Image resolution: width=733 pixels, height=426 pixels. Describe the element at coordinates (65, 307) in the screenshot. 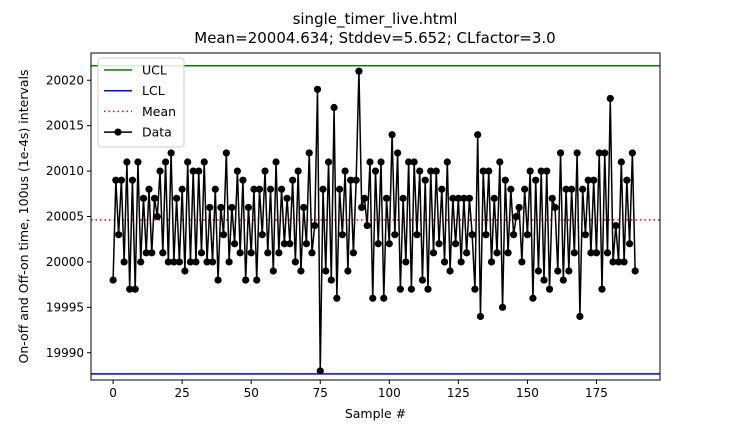

I see `y-tick-label: 19995` at that location.